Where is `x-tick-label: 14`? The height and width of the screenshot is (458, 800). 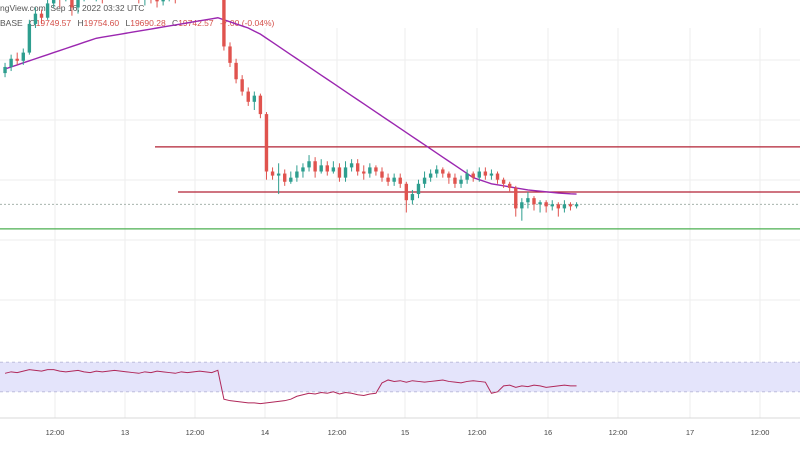 x-tick-label: 14 is located at coordinates (265, 432).